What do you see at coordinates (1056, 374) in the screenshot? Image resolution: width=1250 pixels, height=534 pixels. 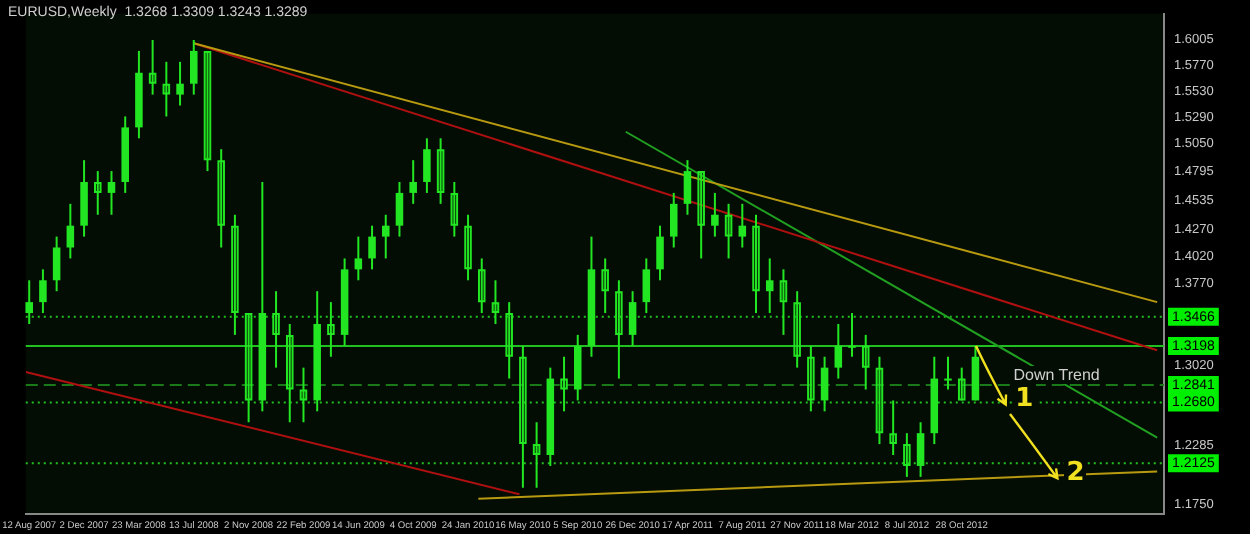 I see `annotation: Down Trend` at bounding box center [1056, 374].